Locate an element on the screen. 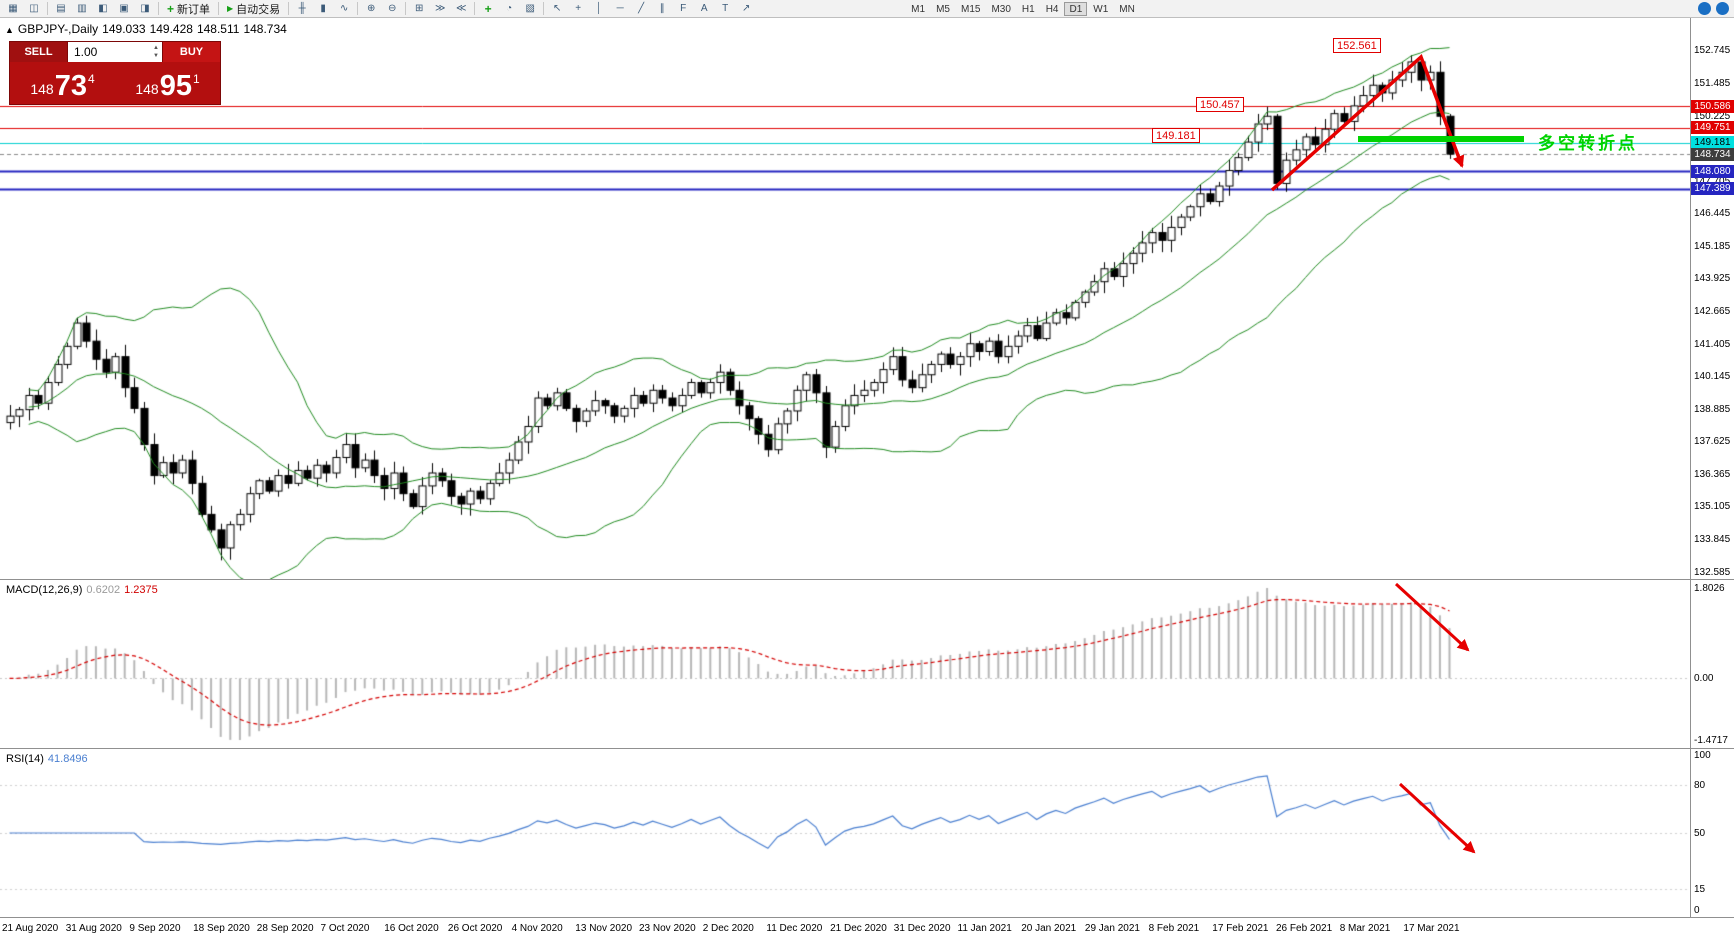 The width and height of the screenshot is (1734, 940). label-icon: T is located at coordinates (725, 8).